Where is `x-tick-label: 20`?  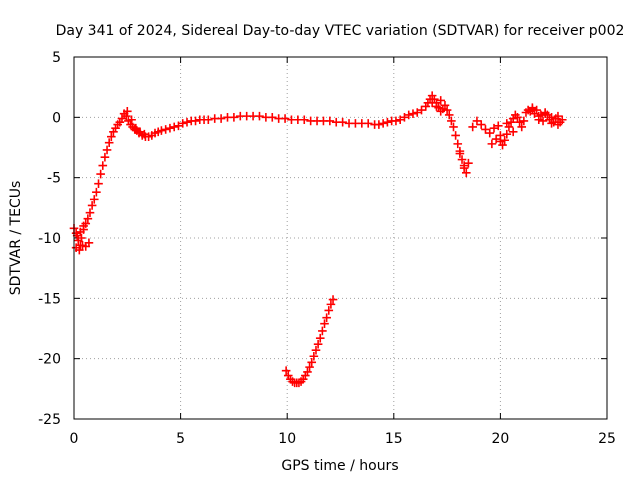
x-tick-label: 20 is located at coordinates (500, 439).